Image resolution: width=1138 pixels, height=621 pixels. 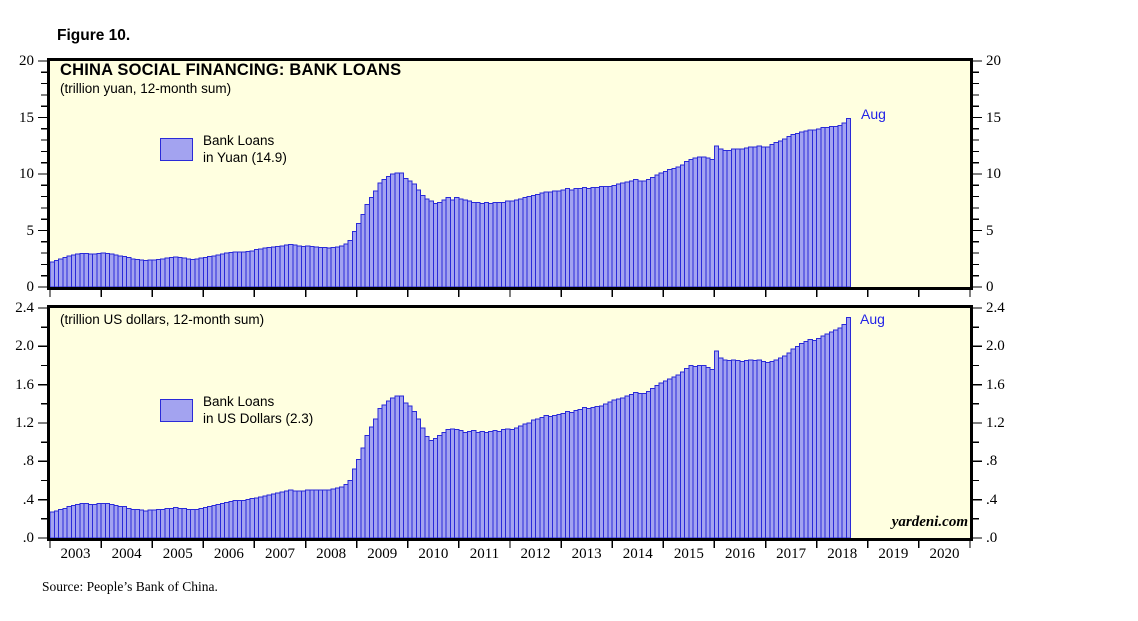 What do you see at coordinates (992, 461) in the screenshot?
I see `y-axis-tick-label-right: .8` at bounding box center [992, 461].